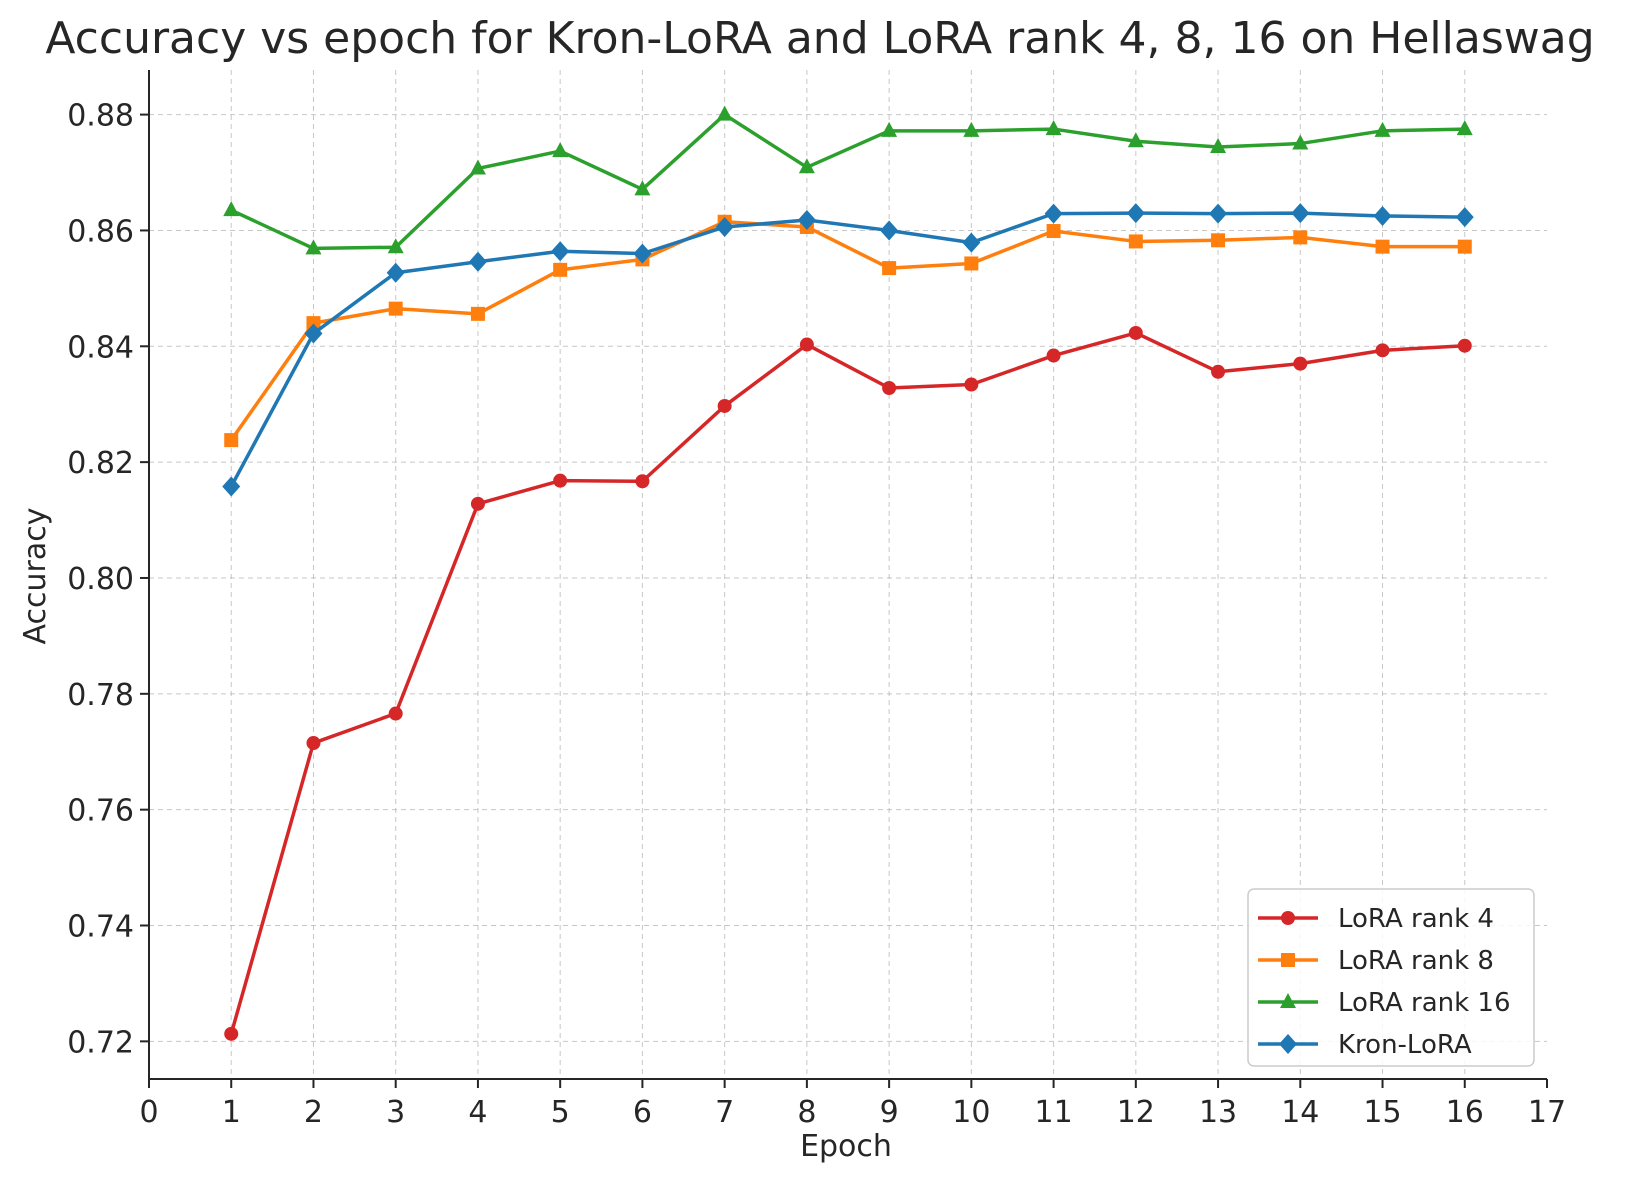 This screenshot has height=1180, width=1646. I want to click on legend-label: Kron-LoRA, so click(1405, 1045).